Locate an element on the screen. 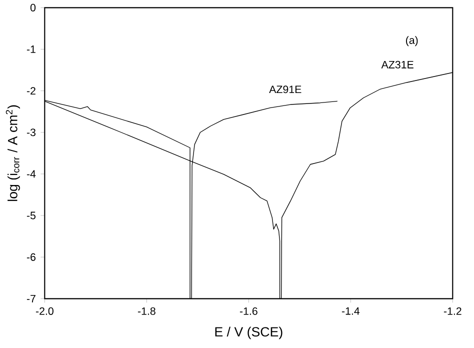  y-tick-label: -6 is located at coordinates (31, 257).